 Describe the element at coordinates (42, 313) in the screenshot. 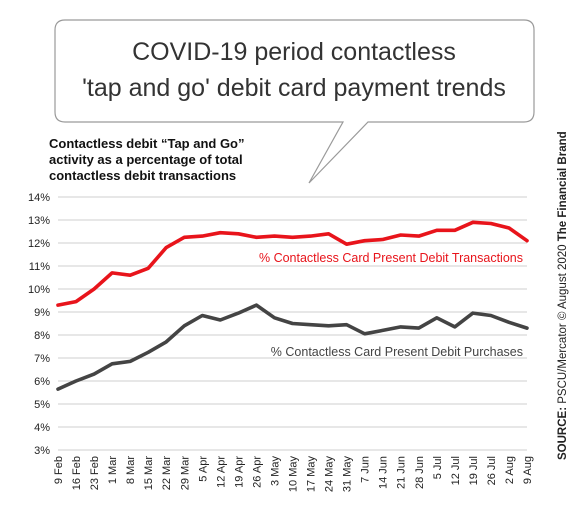

I see `y-tick-label: 9%` at that location.